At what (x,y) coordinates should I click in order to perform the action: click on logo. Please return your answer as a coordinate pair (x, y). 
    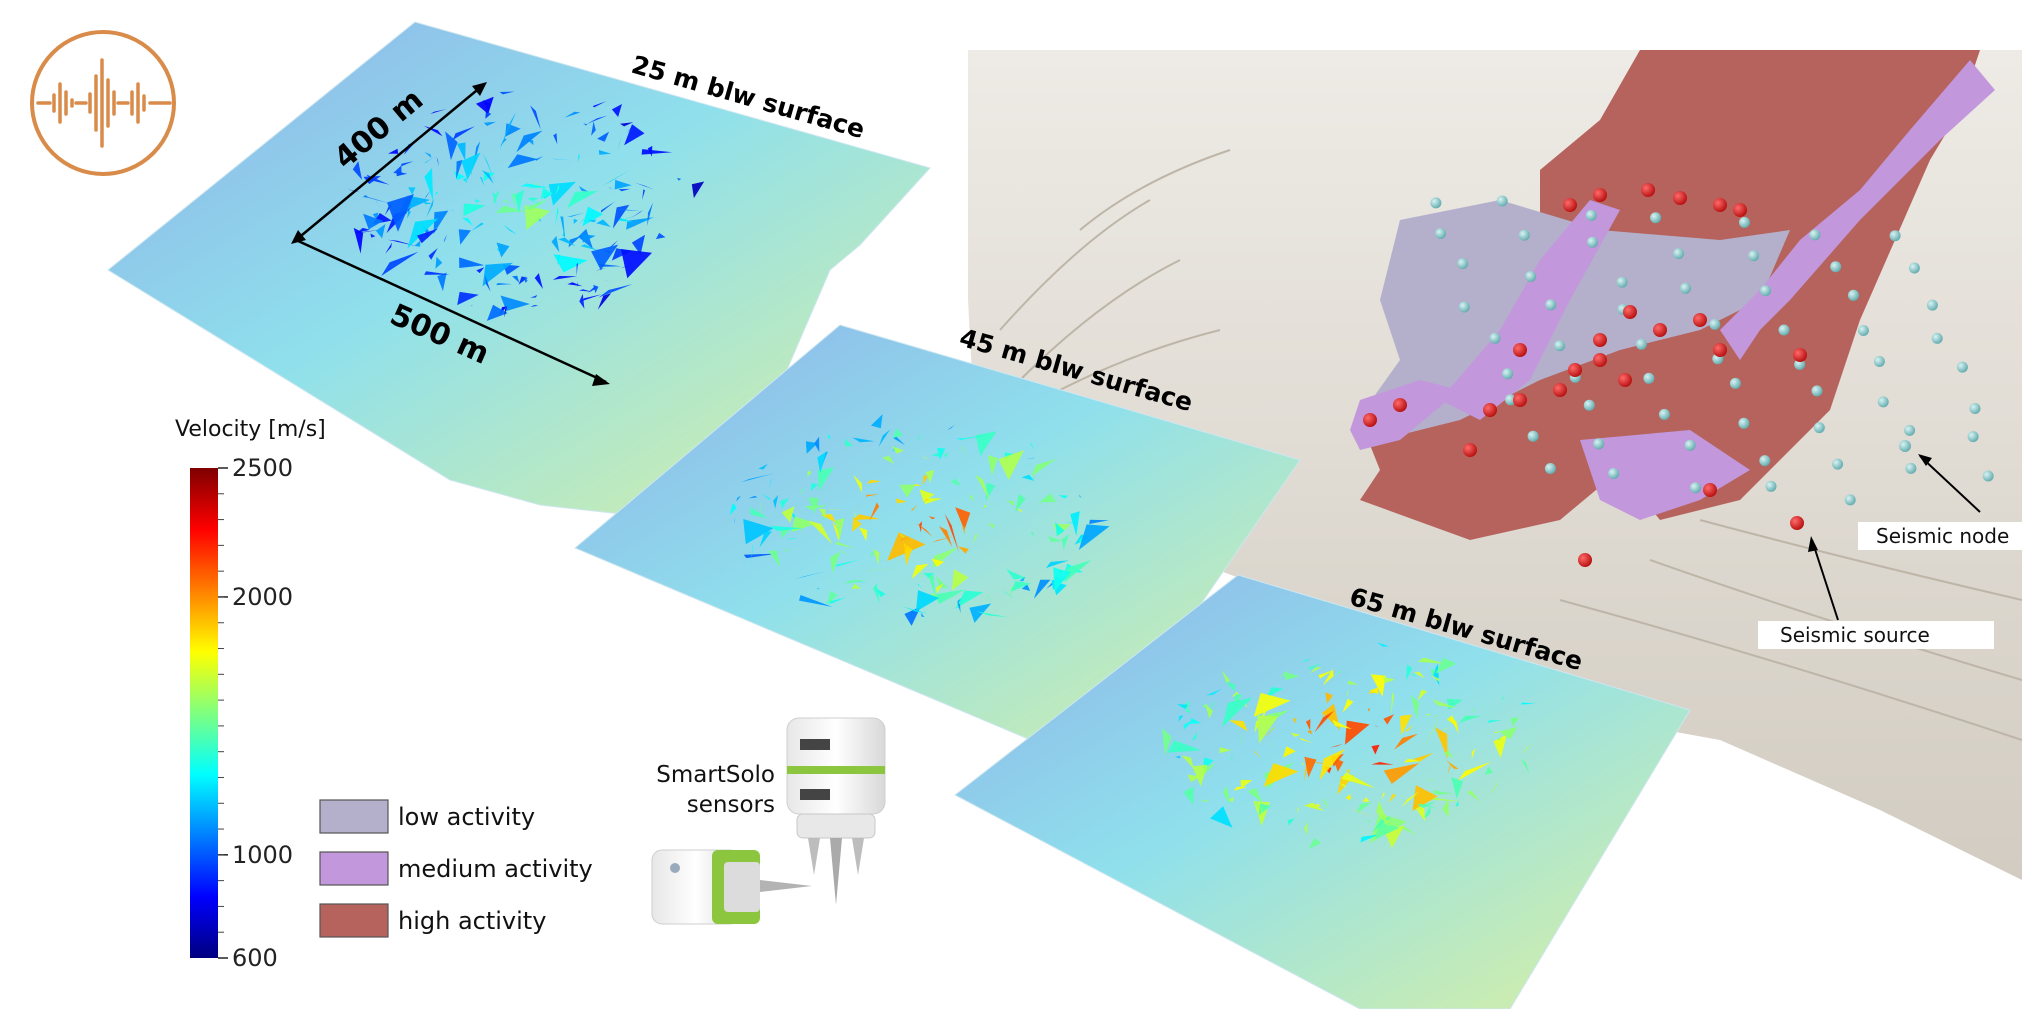
    Looking at the image, I should click on (103, 103).